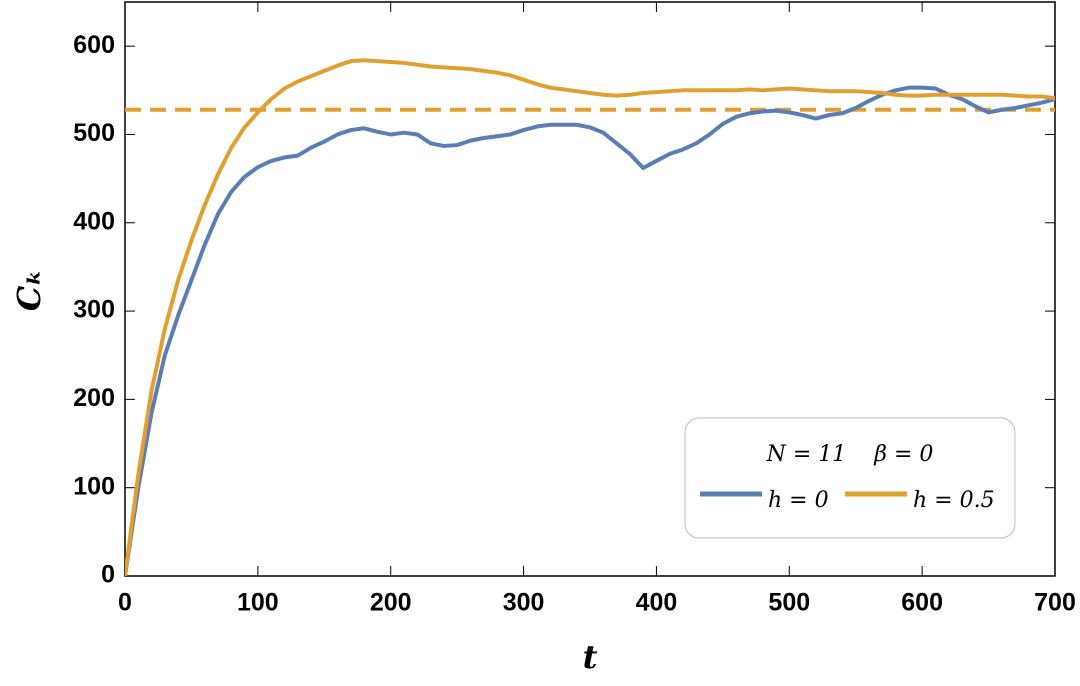 This screenshot has height=686, width=1080. What do you see at coordinates (94, 310) in the screenshot?
I see `y-tick-label: 300` at bounding box center [94, 310].